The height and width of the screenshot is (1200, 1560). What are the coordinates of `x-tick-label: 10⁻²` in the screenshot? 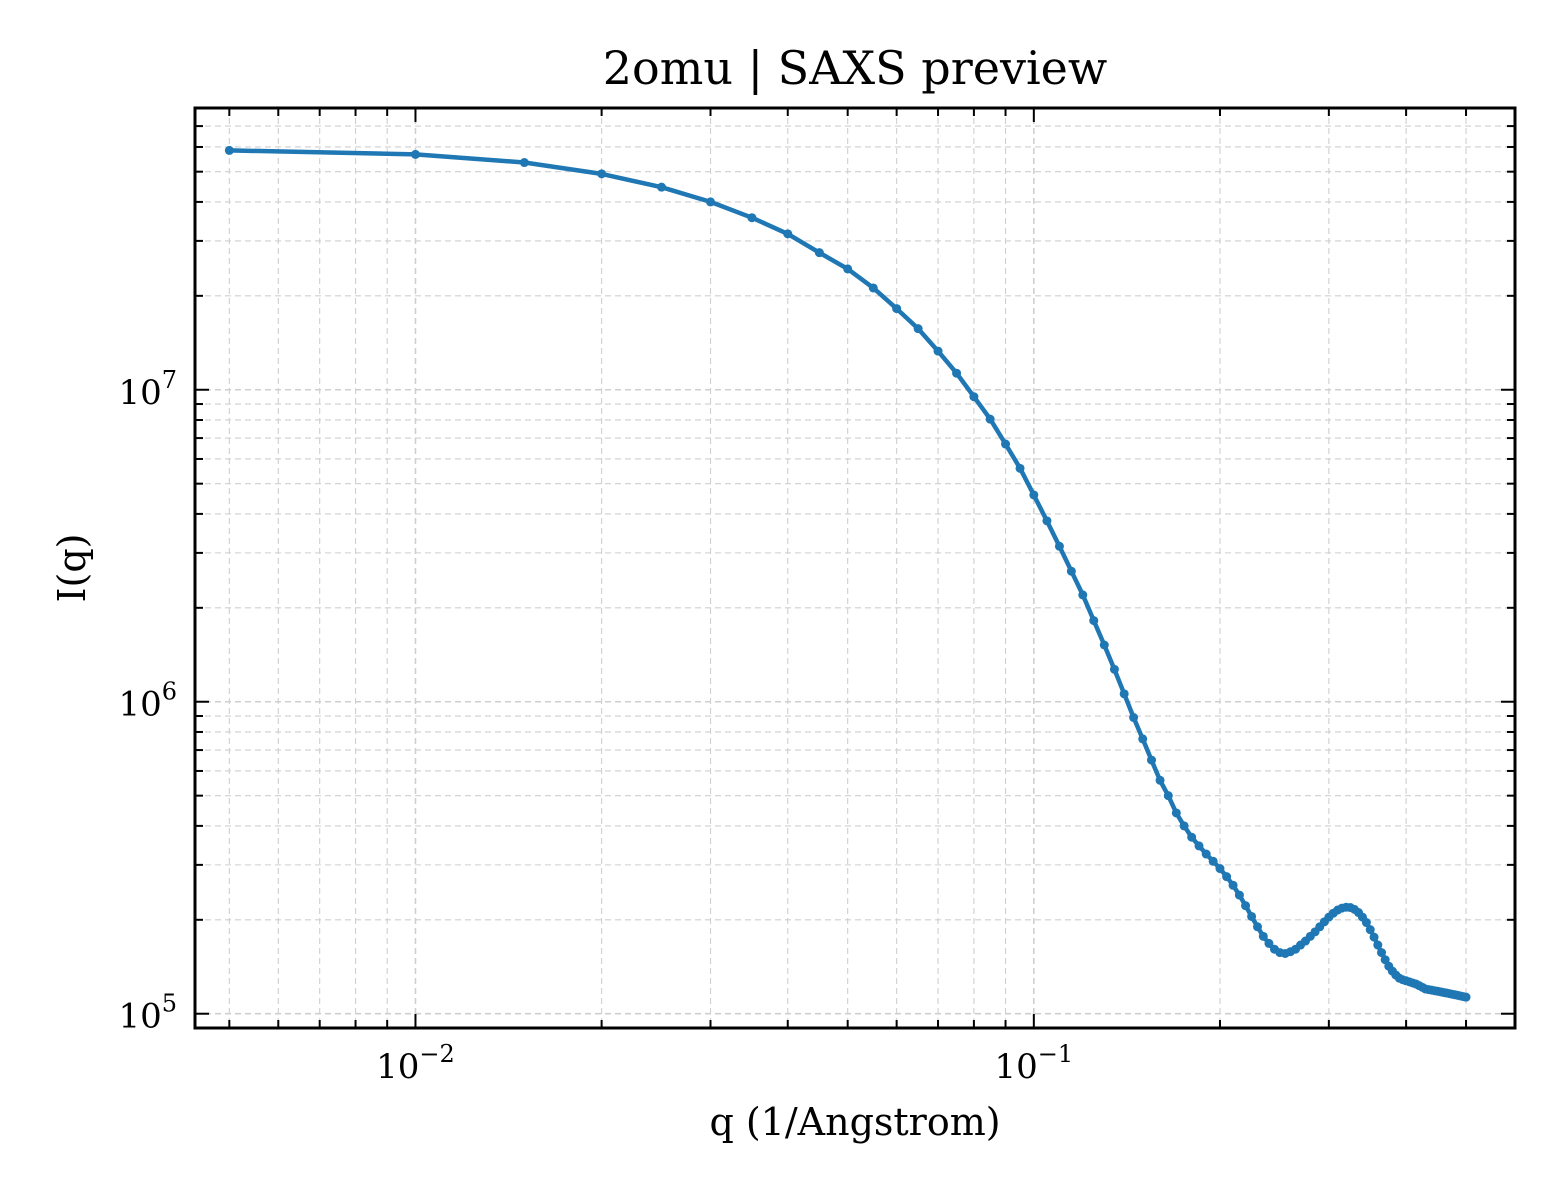 It's located at (415, 1063).